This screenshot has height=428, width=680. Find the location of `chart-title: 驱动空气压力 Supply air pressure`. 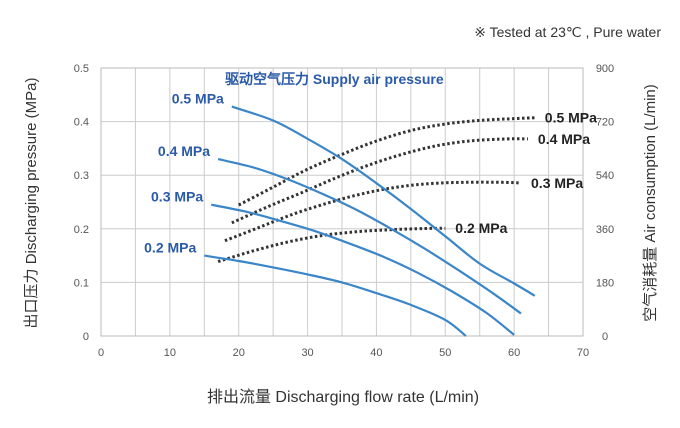

chart-title: 驱动空气压力 Supply air pressure is located at coordinates (334, 79).